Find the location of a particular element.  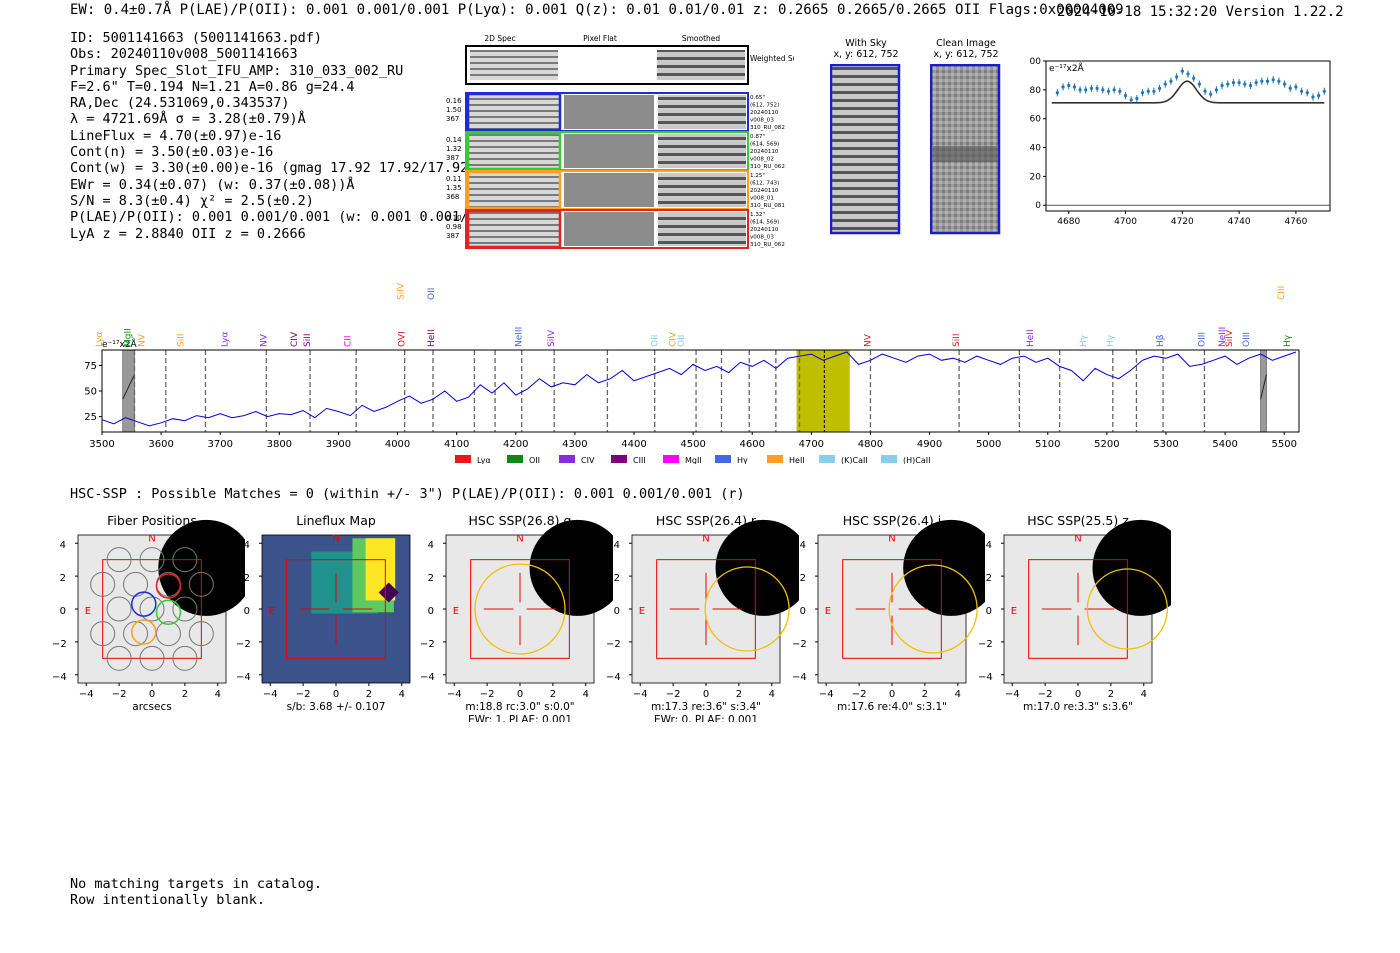

fit-chart-frame is located at coordinates (1188, 136).